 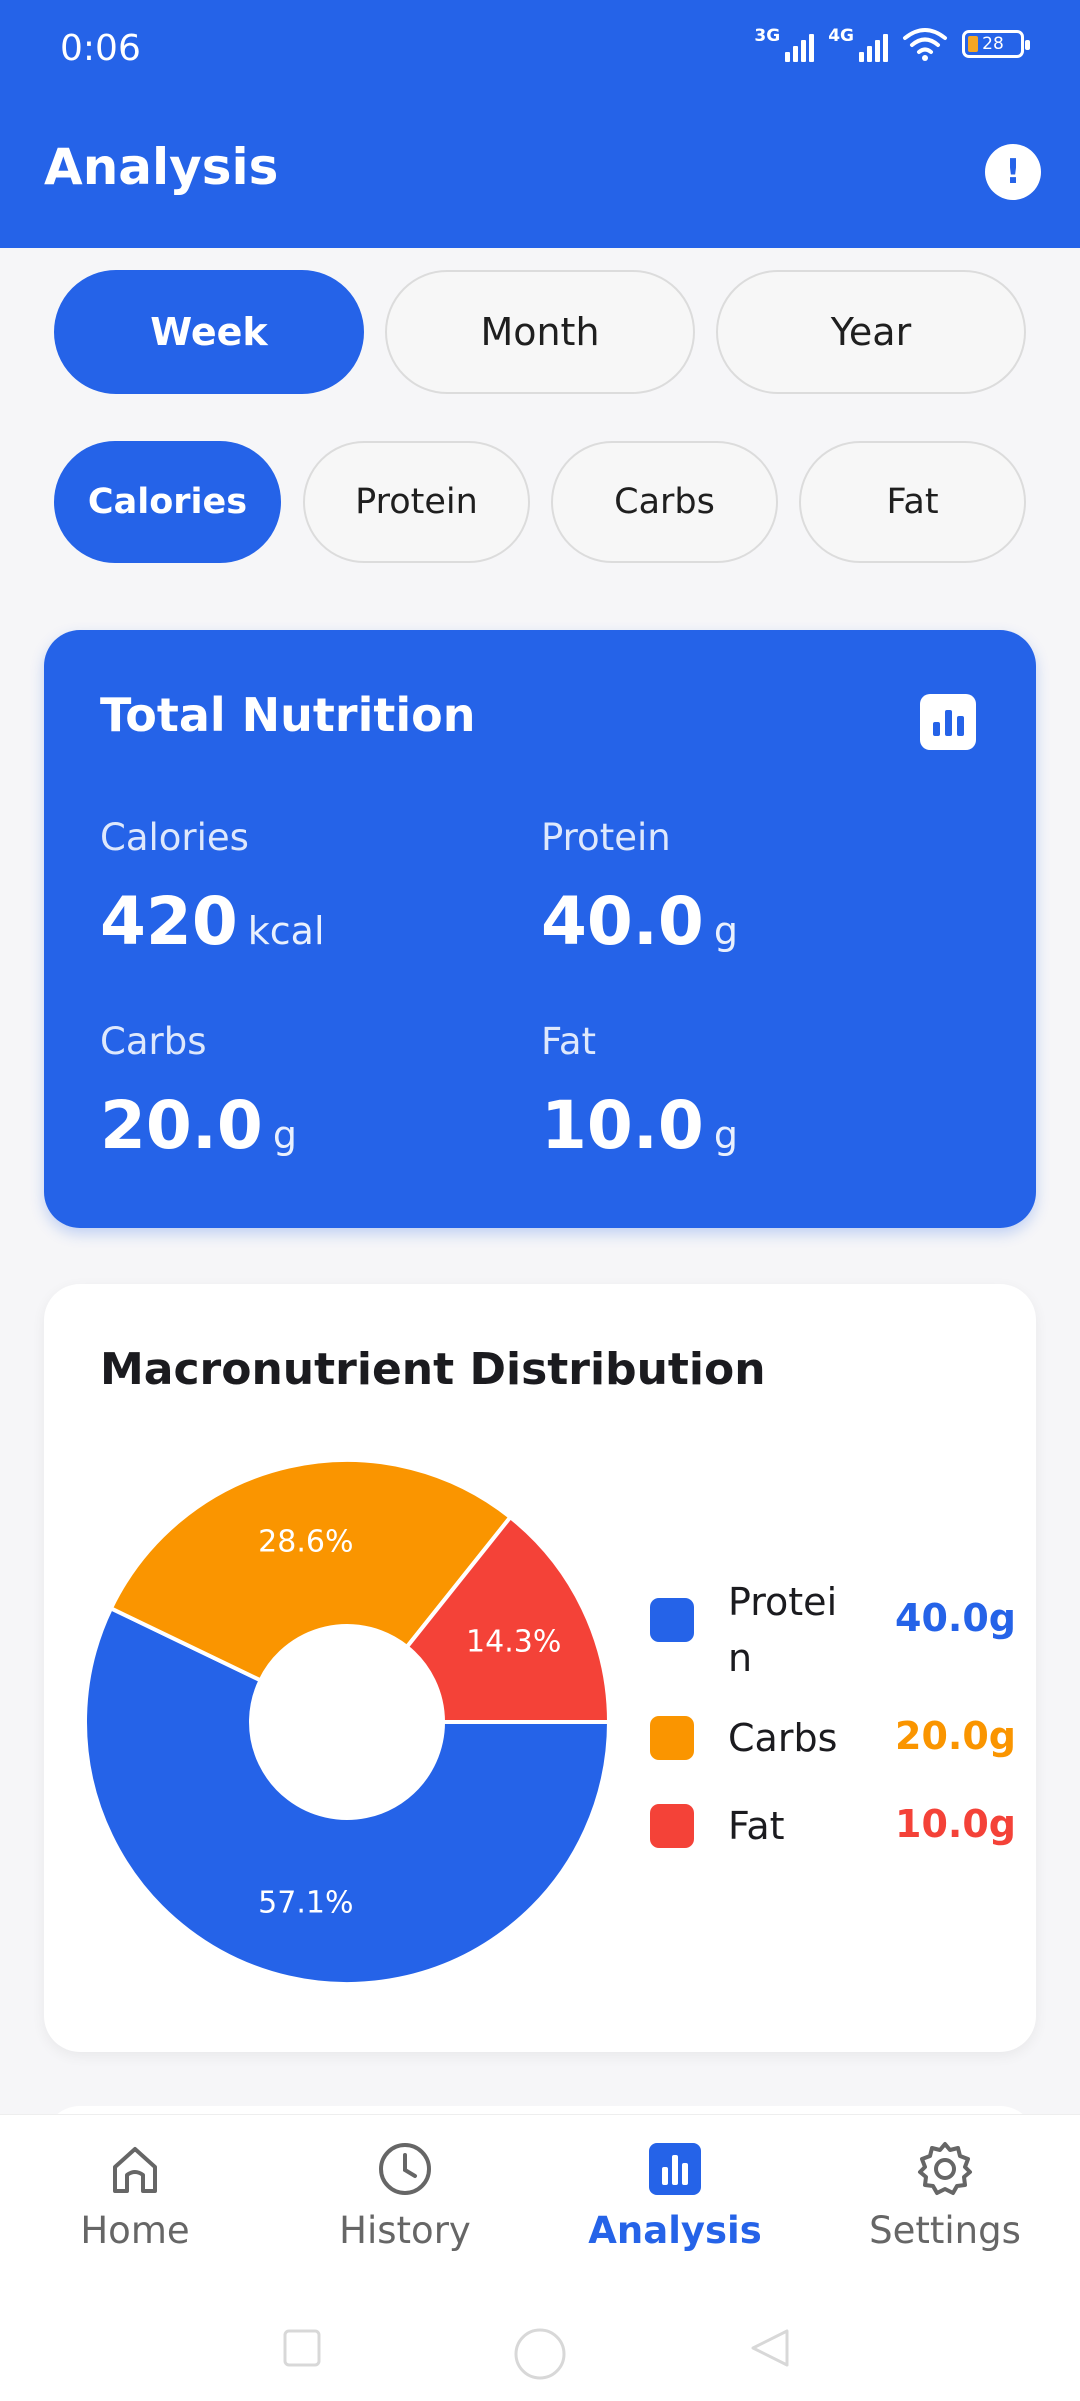 I want to click on info-icon: !, so click(x=1013, y=172).